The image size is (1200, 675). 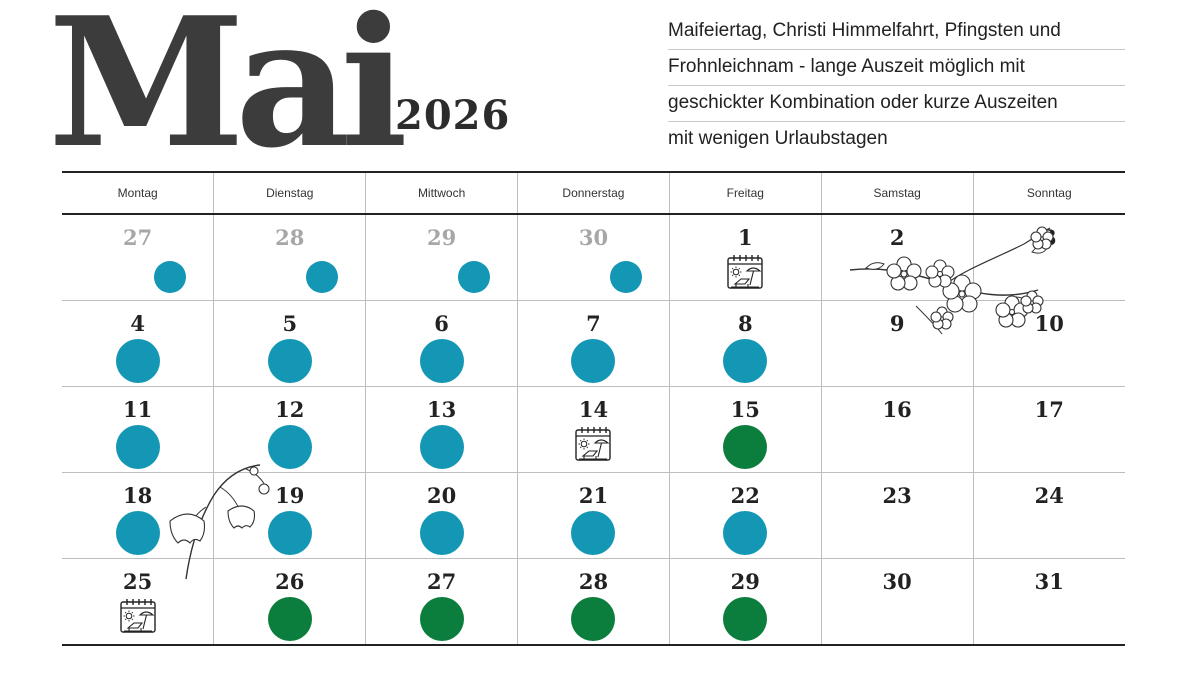 I want to click on day-cell: 20, so click(x=441, y=515).